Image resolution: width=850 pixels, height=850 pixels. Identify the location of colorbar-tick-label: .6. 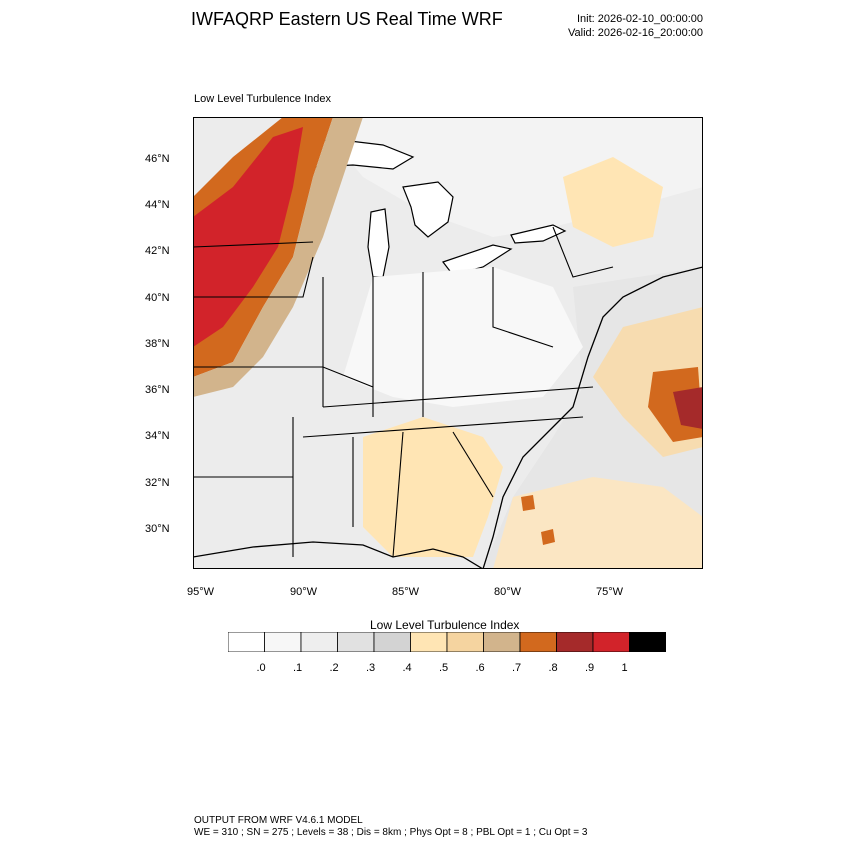
(480, 668).